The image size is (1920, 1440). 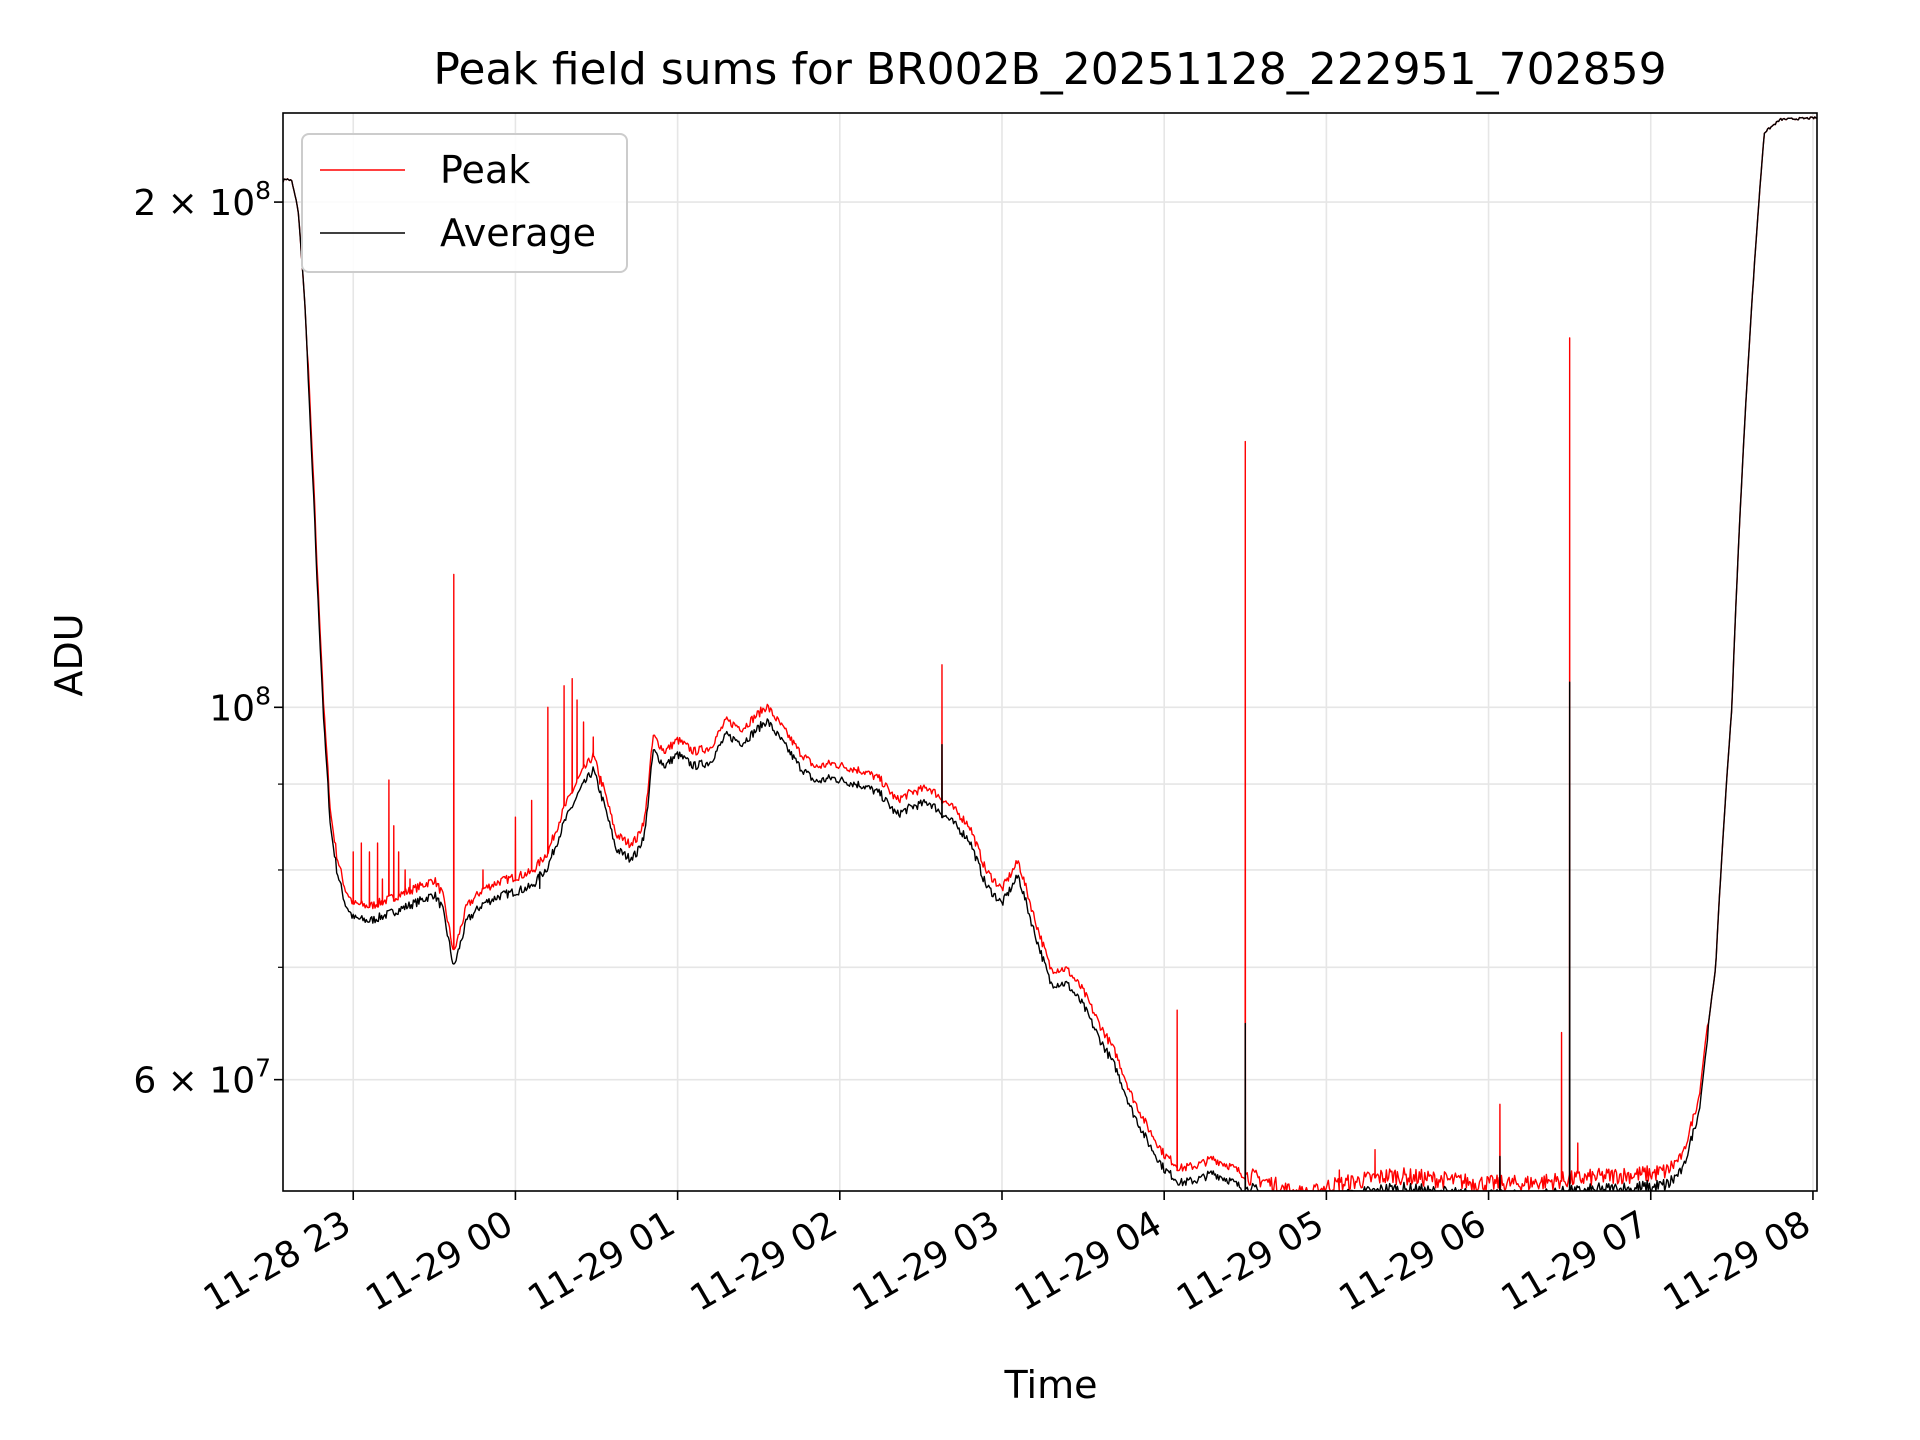 I want to click on legend-average-label: Average, so click(x=518, y=233).